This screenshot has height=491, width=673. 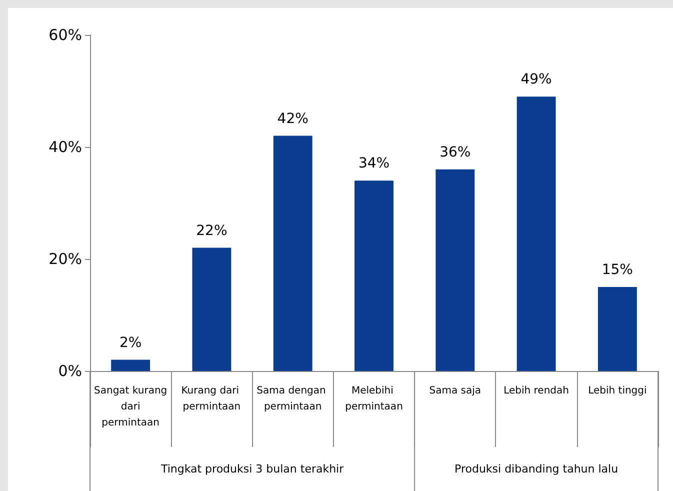 I want to click on text: Tingkat produksi 3 bulan terakhir, so click(x=252, y=469).